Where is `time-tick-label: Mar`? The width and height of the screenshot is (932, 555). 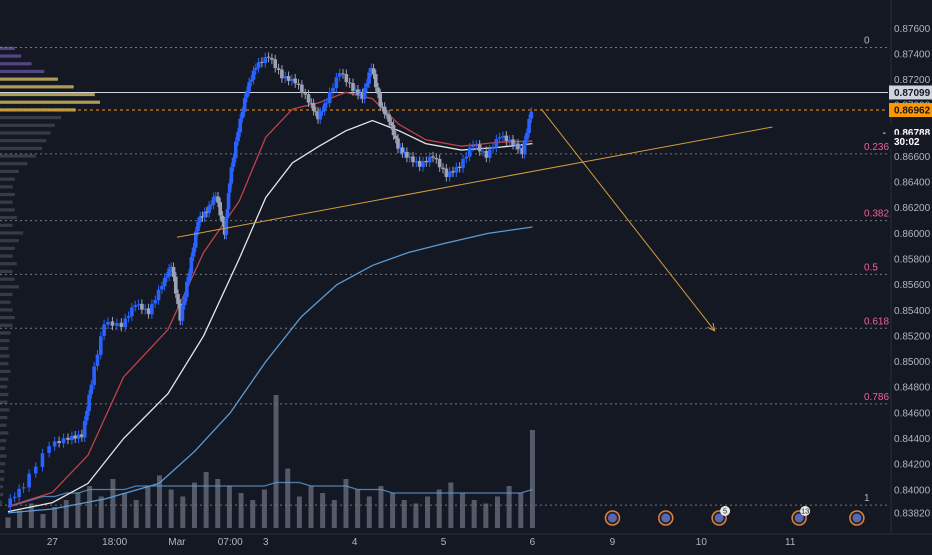 time-tick-label: Mar is located at coordinates (177, 542).